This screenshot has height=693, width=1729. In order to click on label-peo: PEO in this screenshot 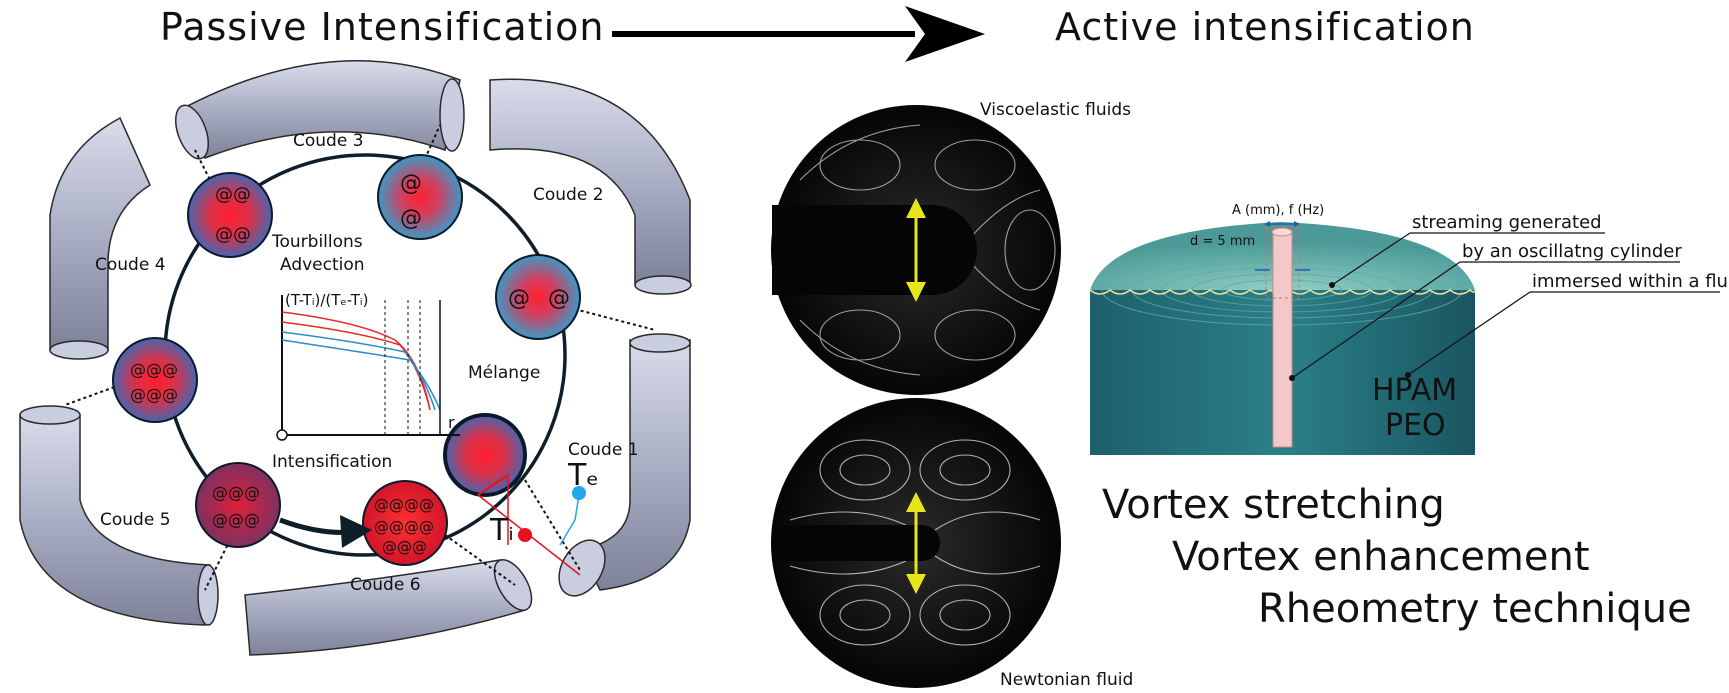, I will do `click(1415, 425)`.